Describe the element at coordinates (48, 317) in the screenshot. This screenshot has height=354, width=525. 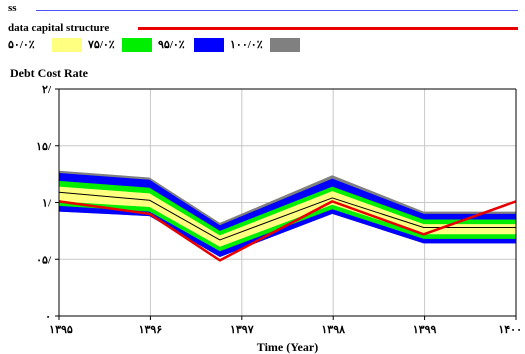
I see `y-tick-label: ۰` at that location.